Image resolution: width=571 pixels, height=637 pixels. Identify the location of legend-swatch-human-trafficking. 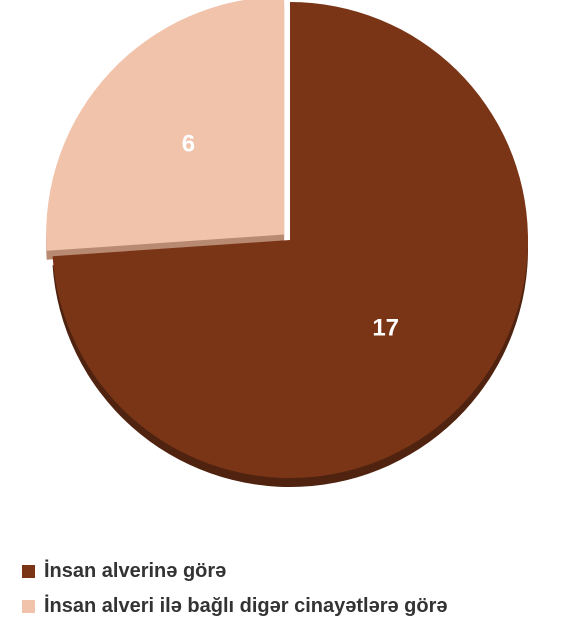
(28, 571).